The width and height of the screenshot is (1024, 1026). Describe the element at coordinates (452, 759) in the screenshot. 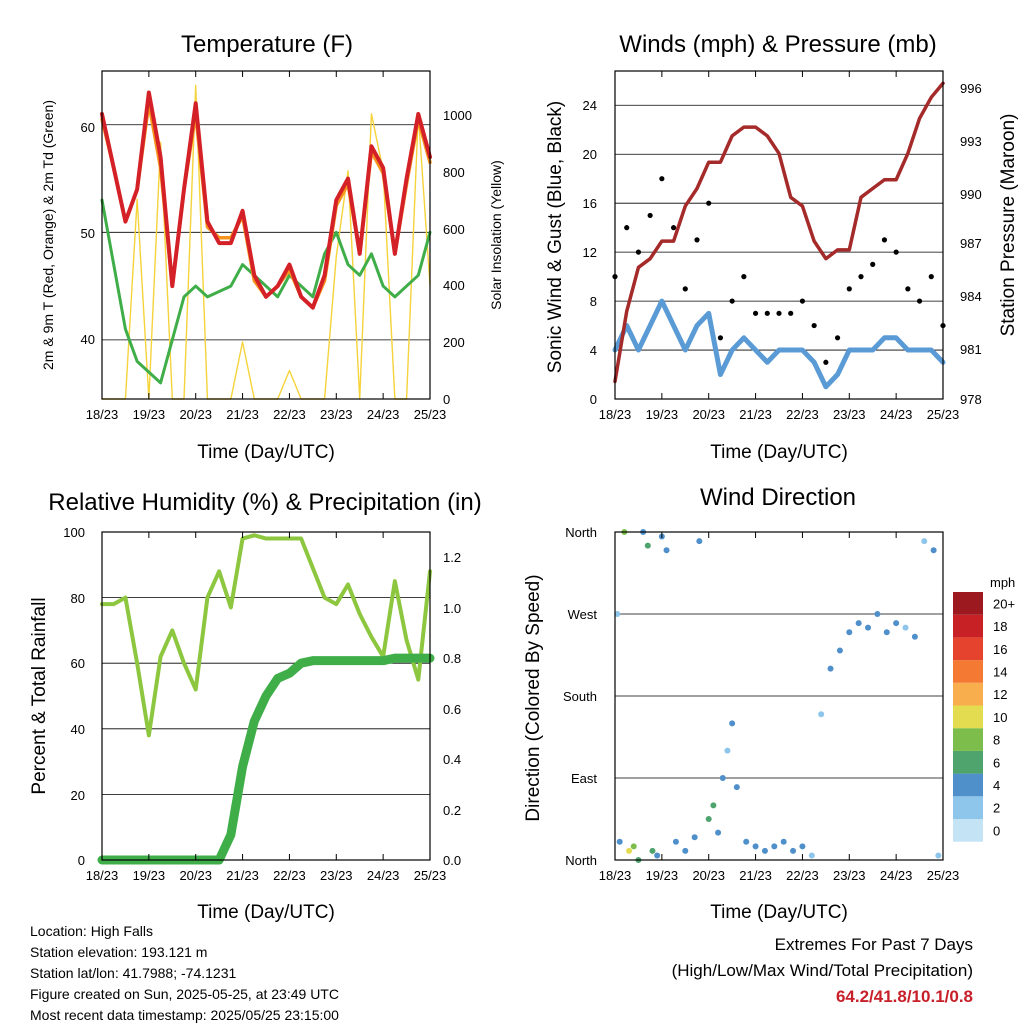

I see `humidity-ytick-right: 0.4` at that location.